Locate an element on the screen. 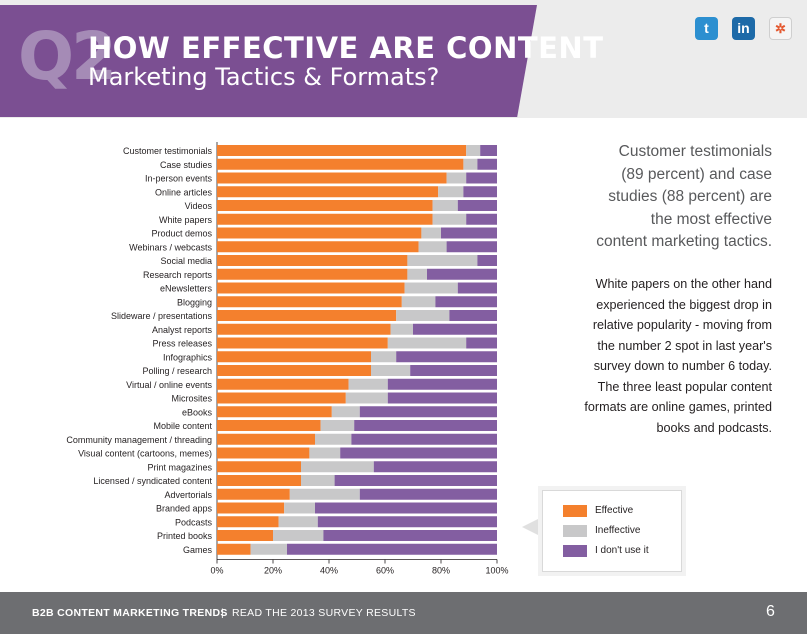 The width and height of the screenshot is (807, 634). highlight-line: (89 percent) and case is located at coordinates (696, 174).